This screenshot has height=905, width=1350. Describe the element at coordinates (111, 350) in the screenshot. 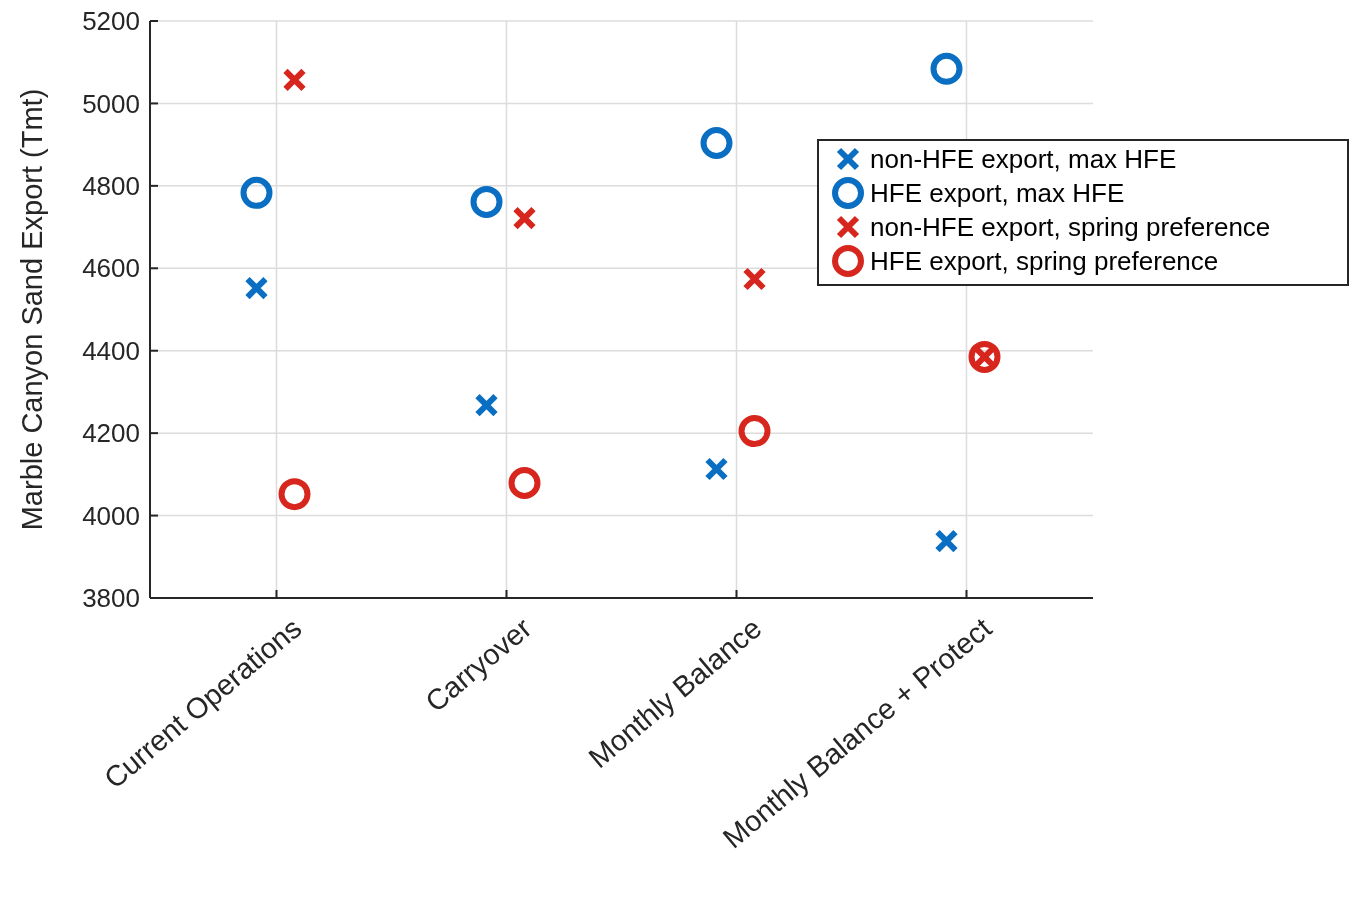

I see `y-tick-label: 4400` at that location.